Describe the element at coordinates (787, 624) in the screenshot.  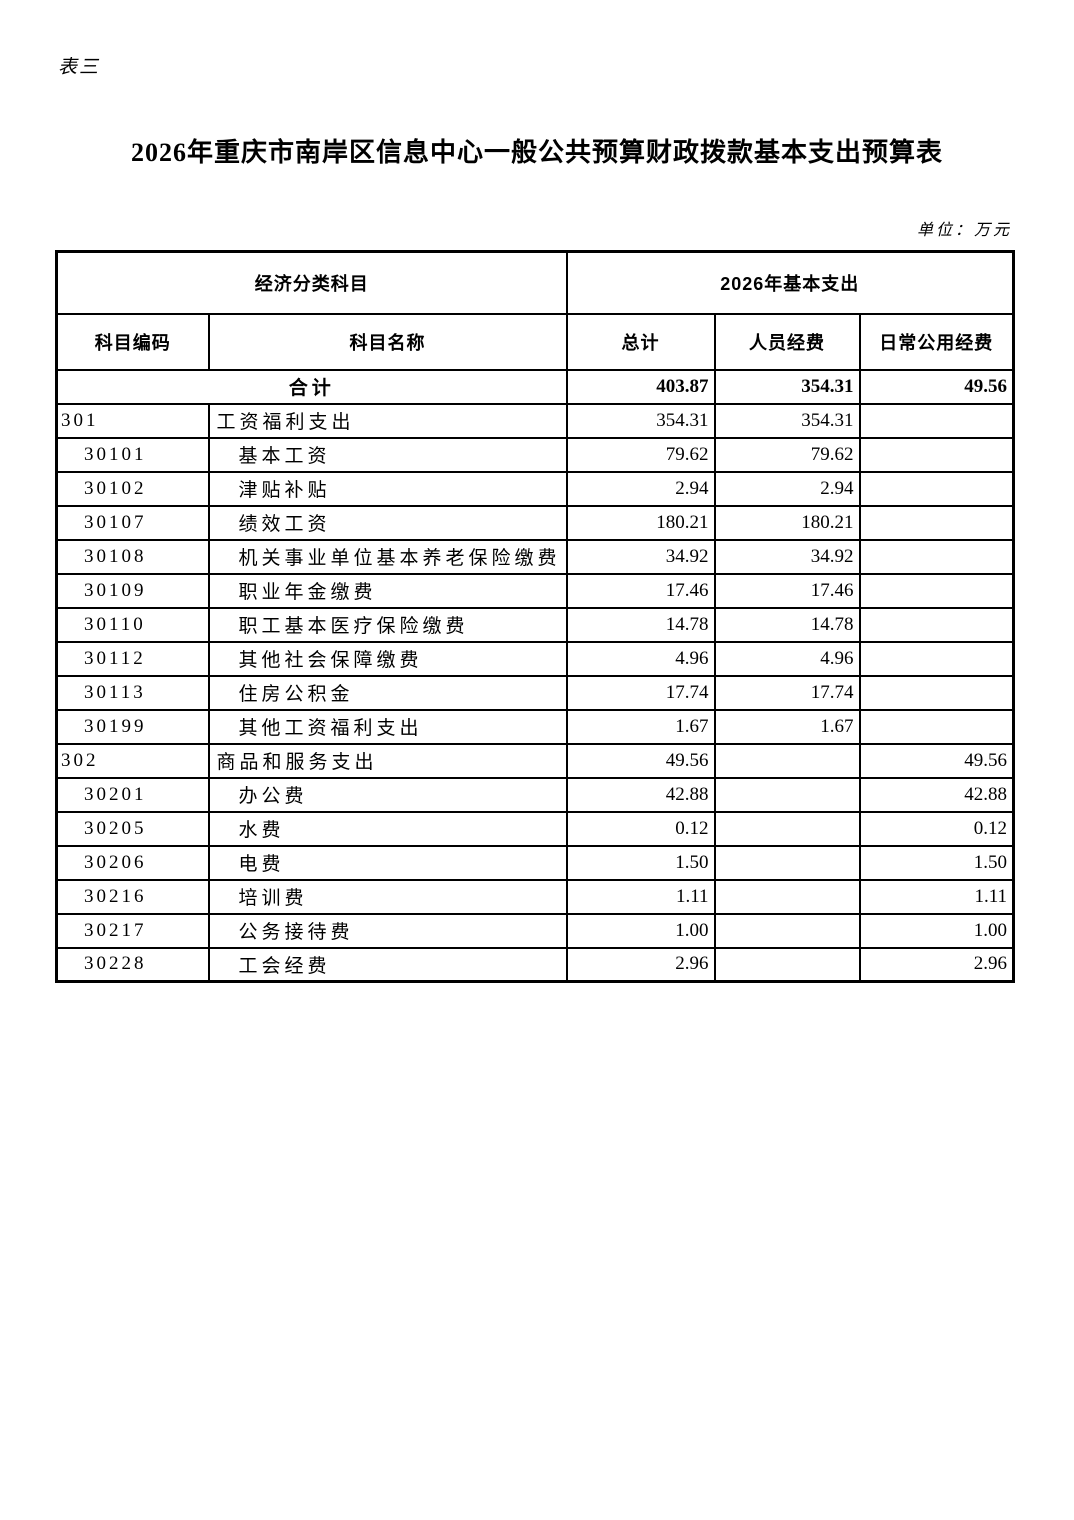
I see `cell-personnel-value: 14.78` at that location.